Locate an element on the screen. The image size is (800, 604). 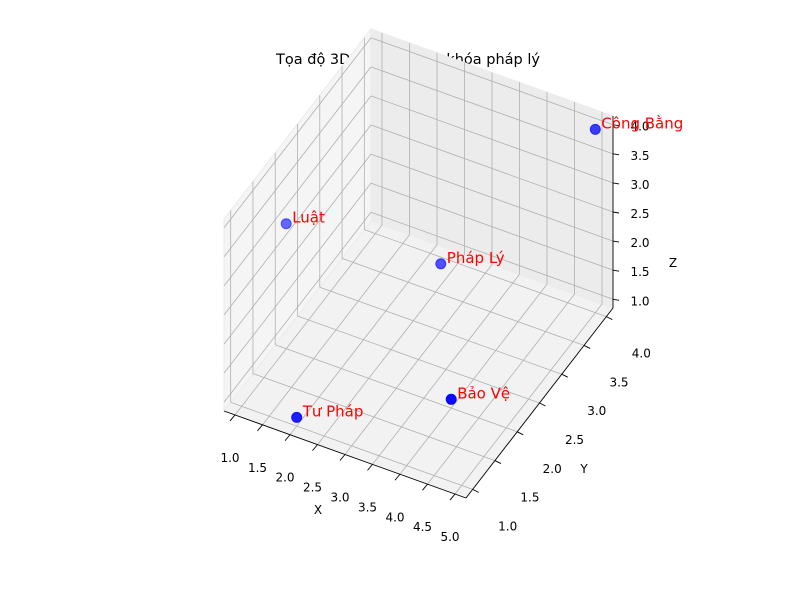
x-tick-label: 3.5 is located at coordinates (367, 507).